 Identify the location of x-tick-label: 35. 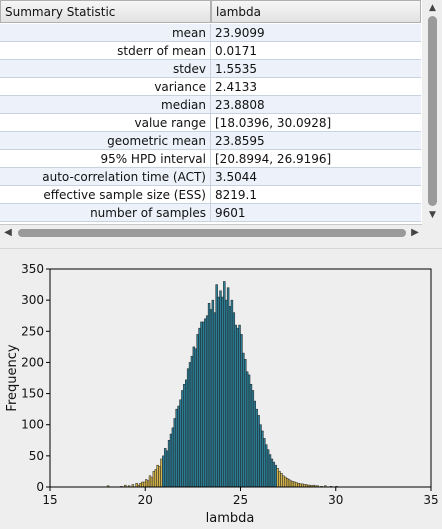
(430, 500).